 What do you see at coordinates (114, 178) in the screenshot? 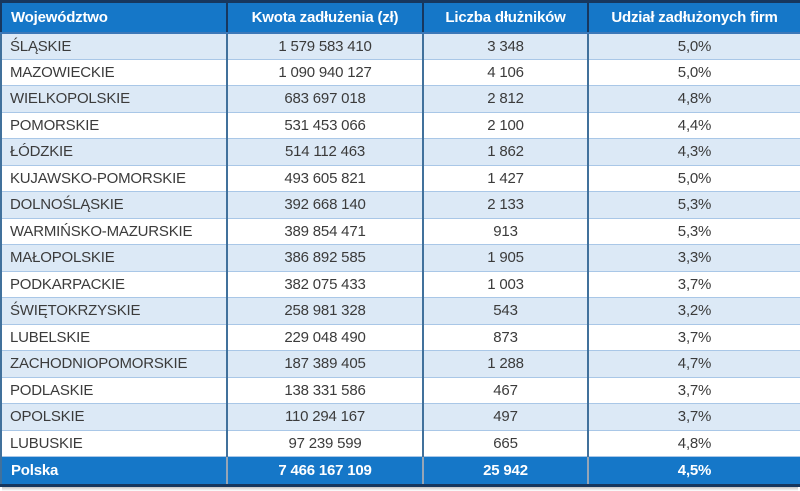
I see `region-cell: KUJAWSKO-POMORSKIE` at bounding box center [114, 178].